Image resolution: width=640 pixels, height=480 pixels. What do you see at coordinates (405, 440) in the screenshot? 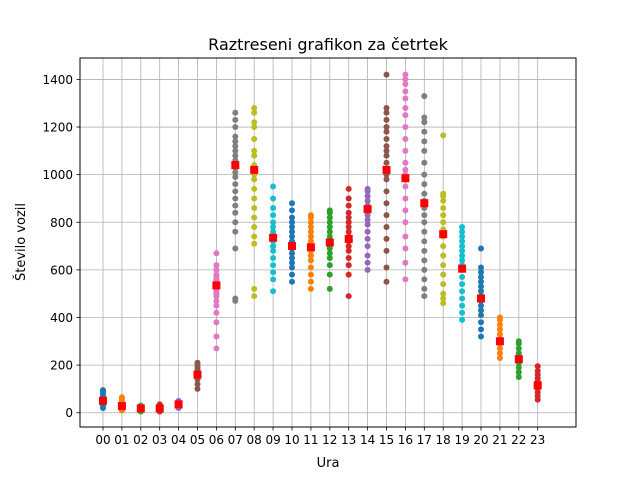
I see `x-tick-label: 16` at bounding box center [405, 440].